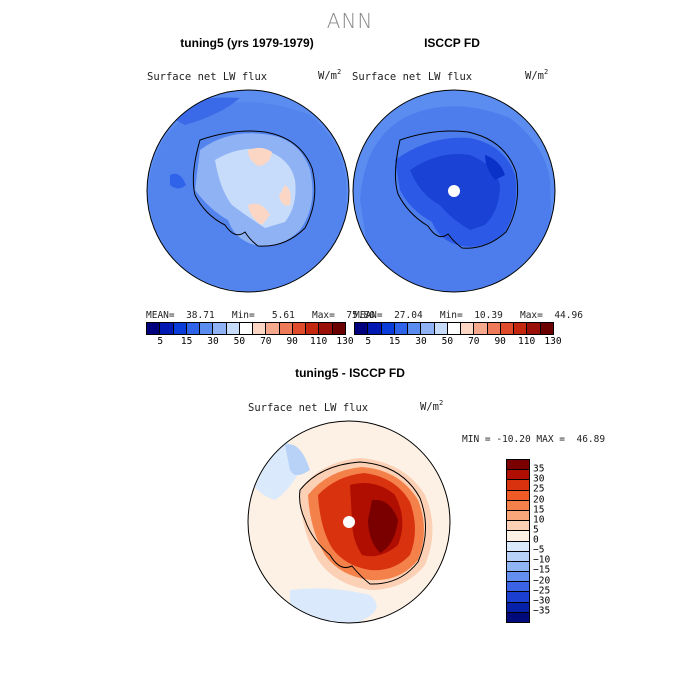 The height and width of the screenshot is (700, 700). What do you see at coordinates (247, 43) in the screenshot?
I see `panel-title-model: tuning5 (yrs 1979-1979)` at bounding box center [247, 43].